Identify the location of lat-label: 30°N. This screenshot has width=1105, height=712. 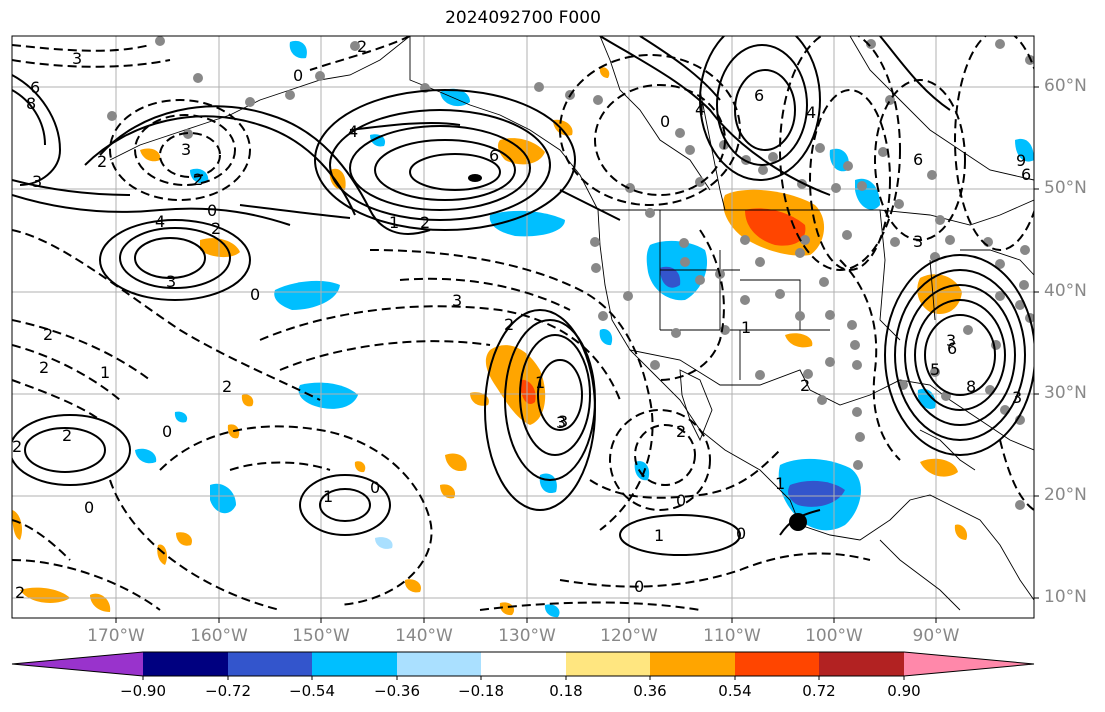
(1065, 393).